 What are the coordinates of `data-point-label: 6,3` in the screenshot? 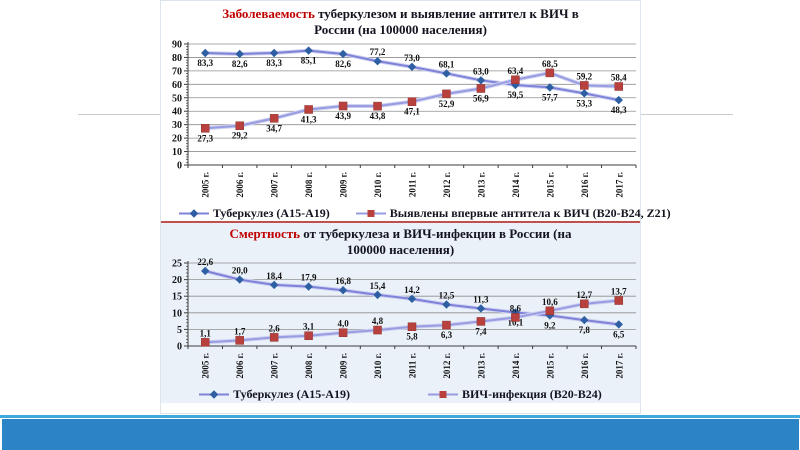 It's located at (447, 335).